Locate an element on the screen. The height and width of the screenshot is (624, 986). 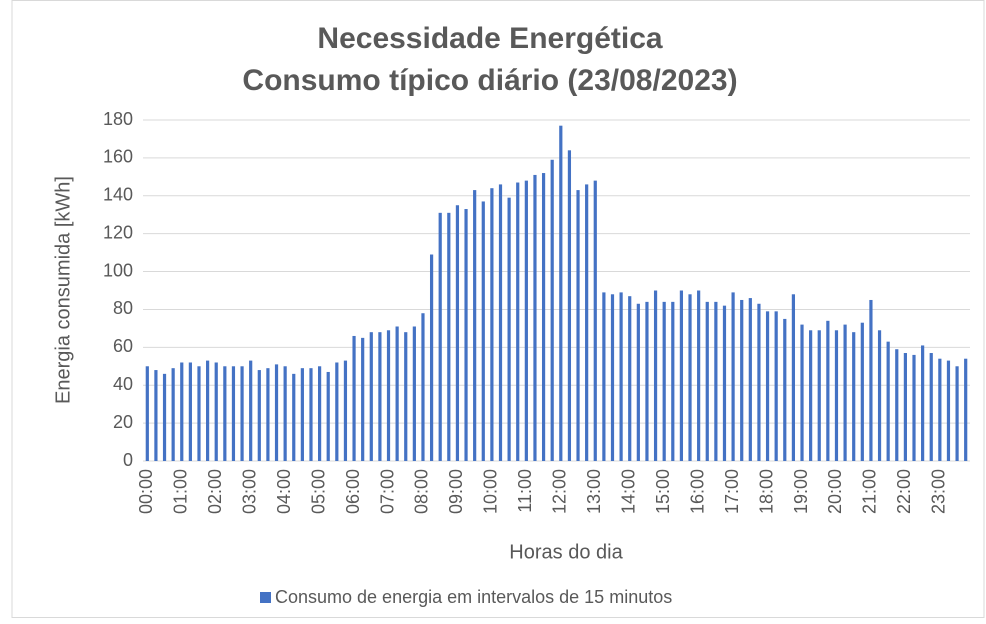
y-tick-label: 60 is located at coordinates (123, 346).